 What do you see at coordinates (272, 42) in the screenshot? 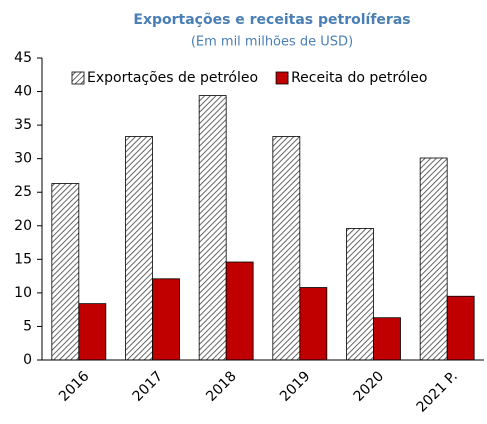
I see `chart-subtitle: (Em mil milhões de USD)` at bounding box center [272, 42].